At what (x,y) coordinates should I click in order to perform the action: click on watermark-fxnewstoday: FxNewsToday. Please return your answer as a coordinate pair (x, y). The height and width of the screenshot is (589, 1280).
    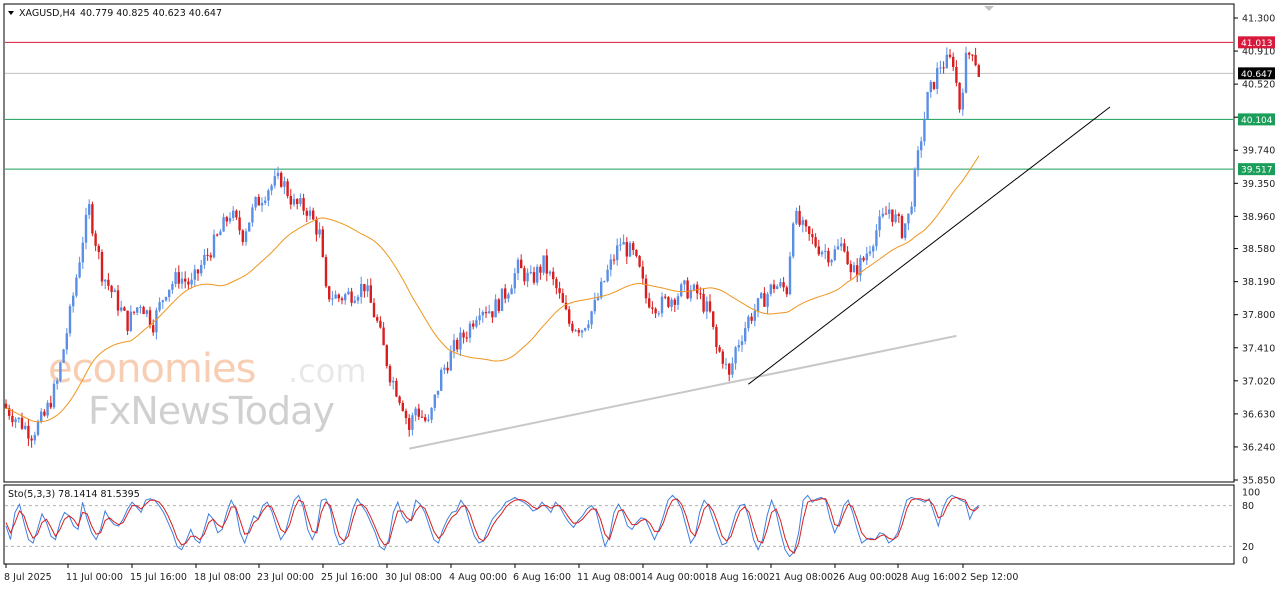
    Looking at the image, I should click on (211, 411).